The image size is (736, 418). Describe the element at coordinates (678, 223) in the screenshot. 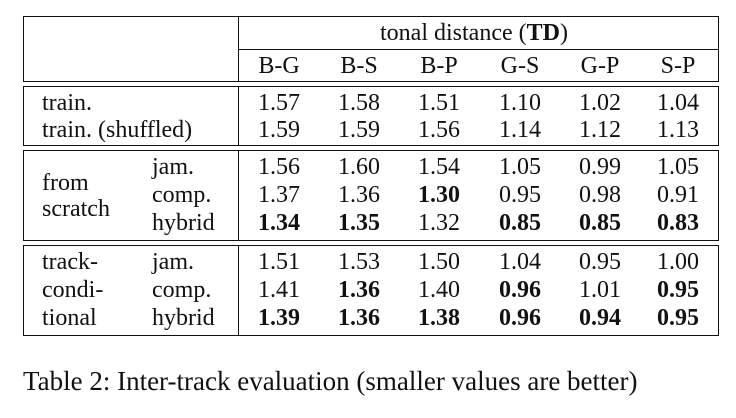

I see `table-cell: 0.83` at that location.